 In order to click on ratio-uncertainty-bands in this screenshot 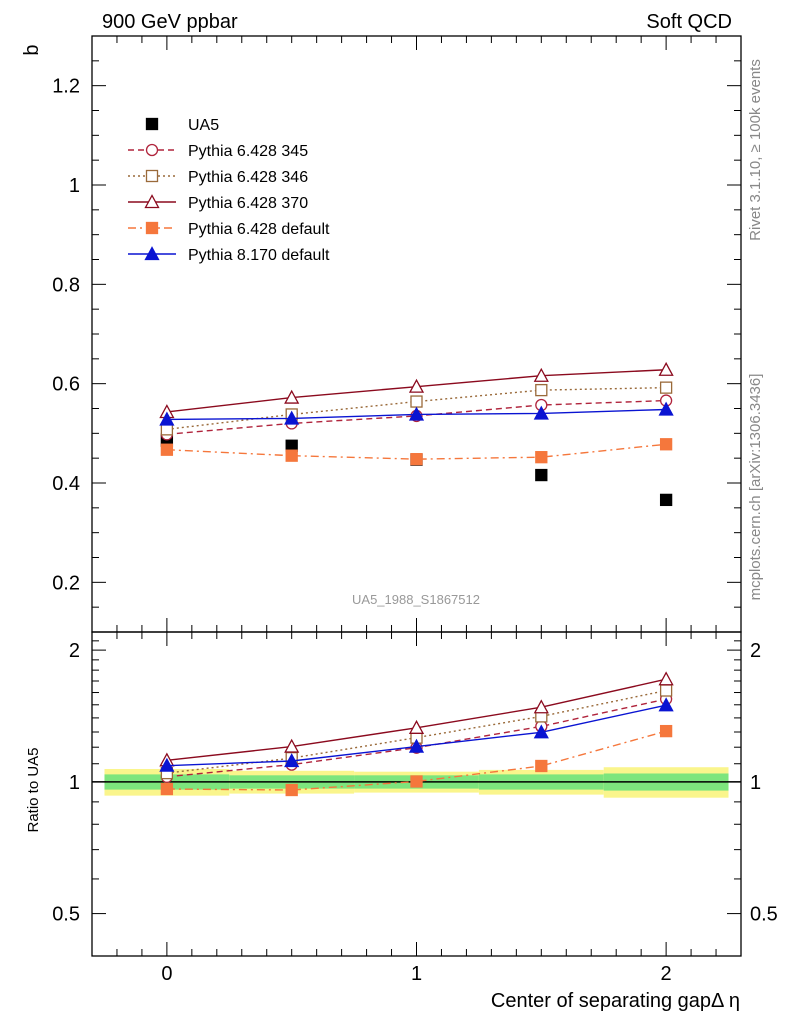, I will do `click(416, 782)`.